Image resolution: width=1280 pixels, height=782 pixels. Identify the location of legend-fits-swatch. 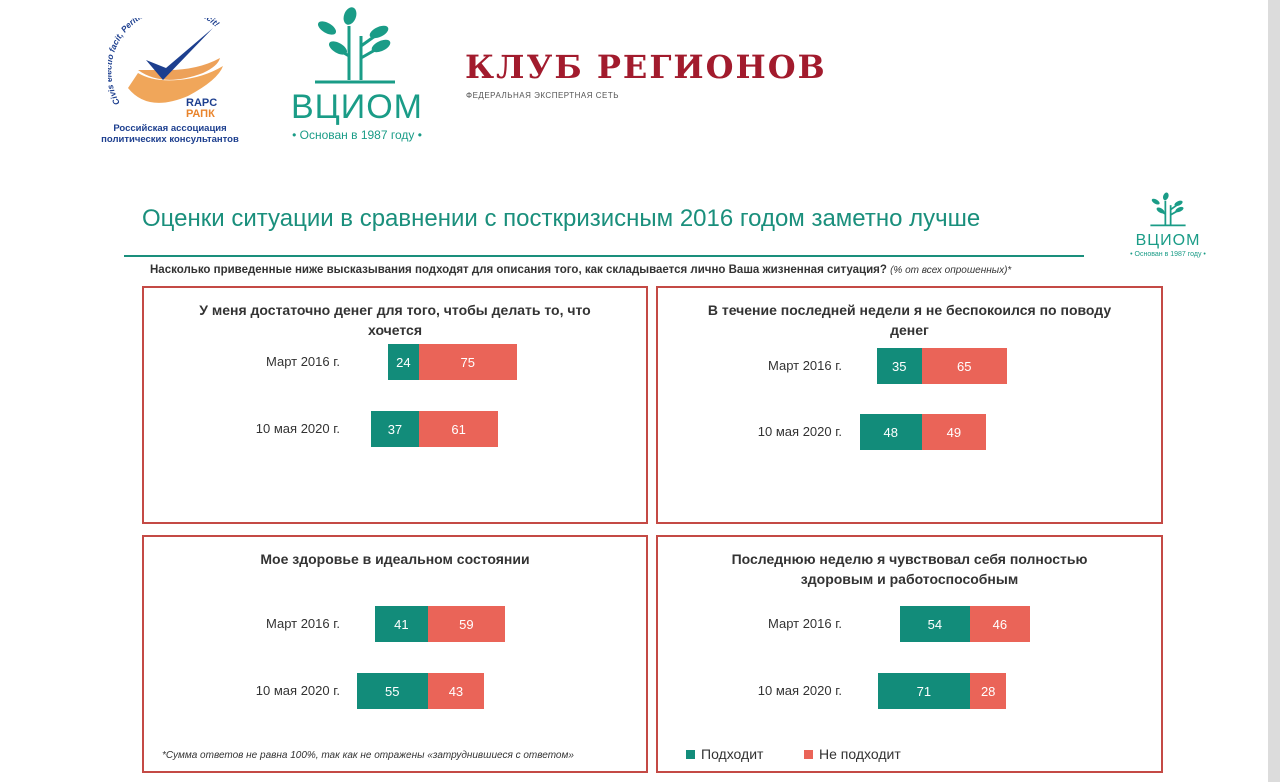
(690, 754).